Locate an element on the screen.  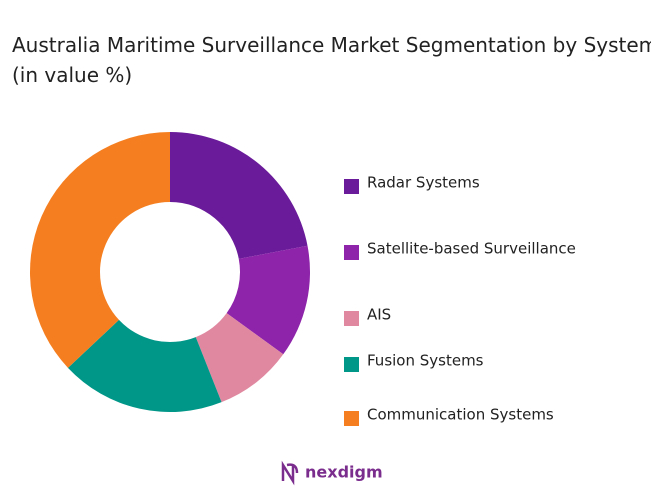
legend-label: Radar Systems is located at coordinates (423, 183).